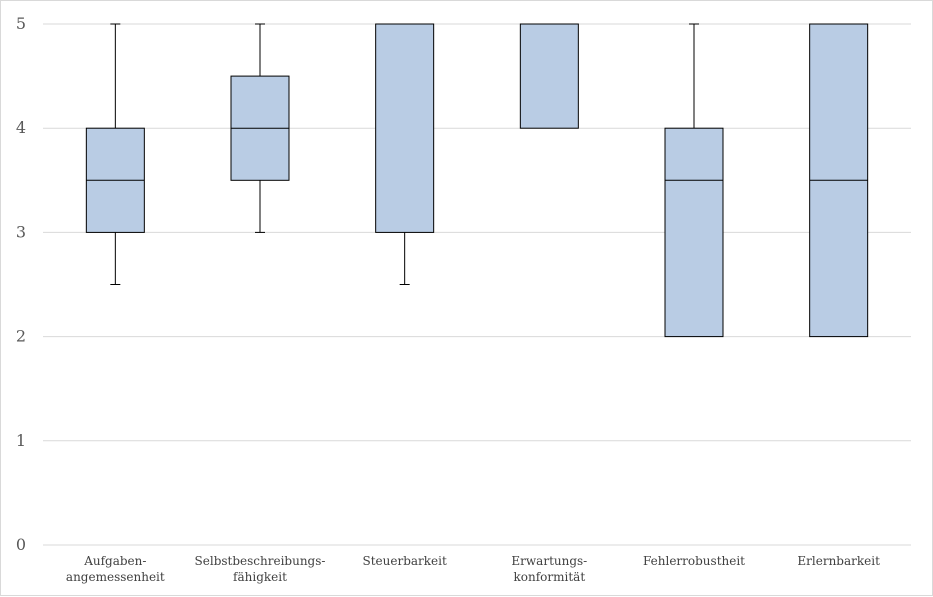 The width and height of the screenshot is (933, 597). Describe the element at coordinates (114, 561) in the screenshot. I see `x-tick-label-1-line-1: Aufgaben-` at that location.